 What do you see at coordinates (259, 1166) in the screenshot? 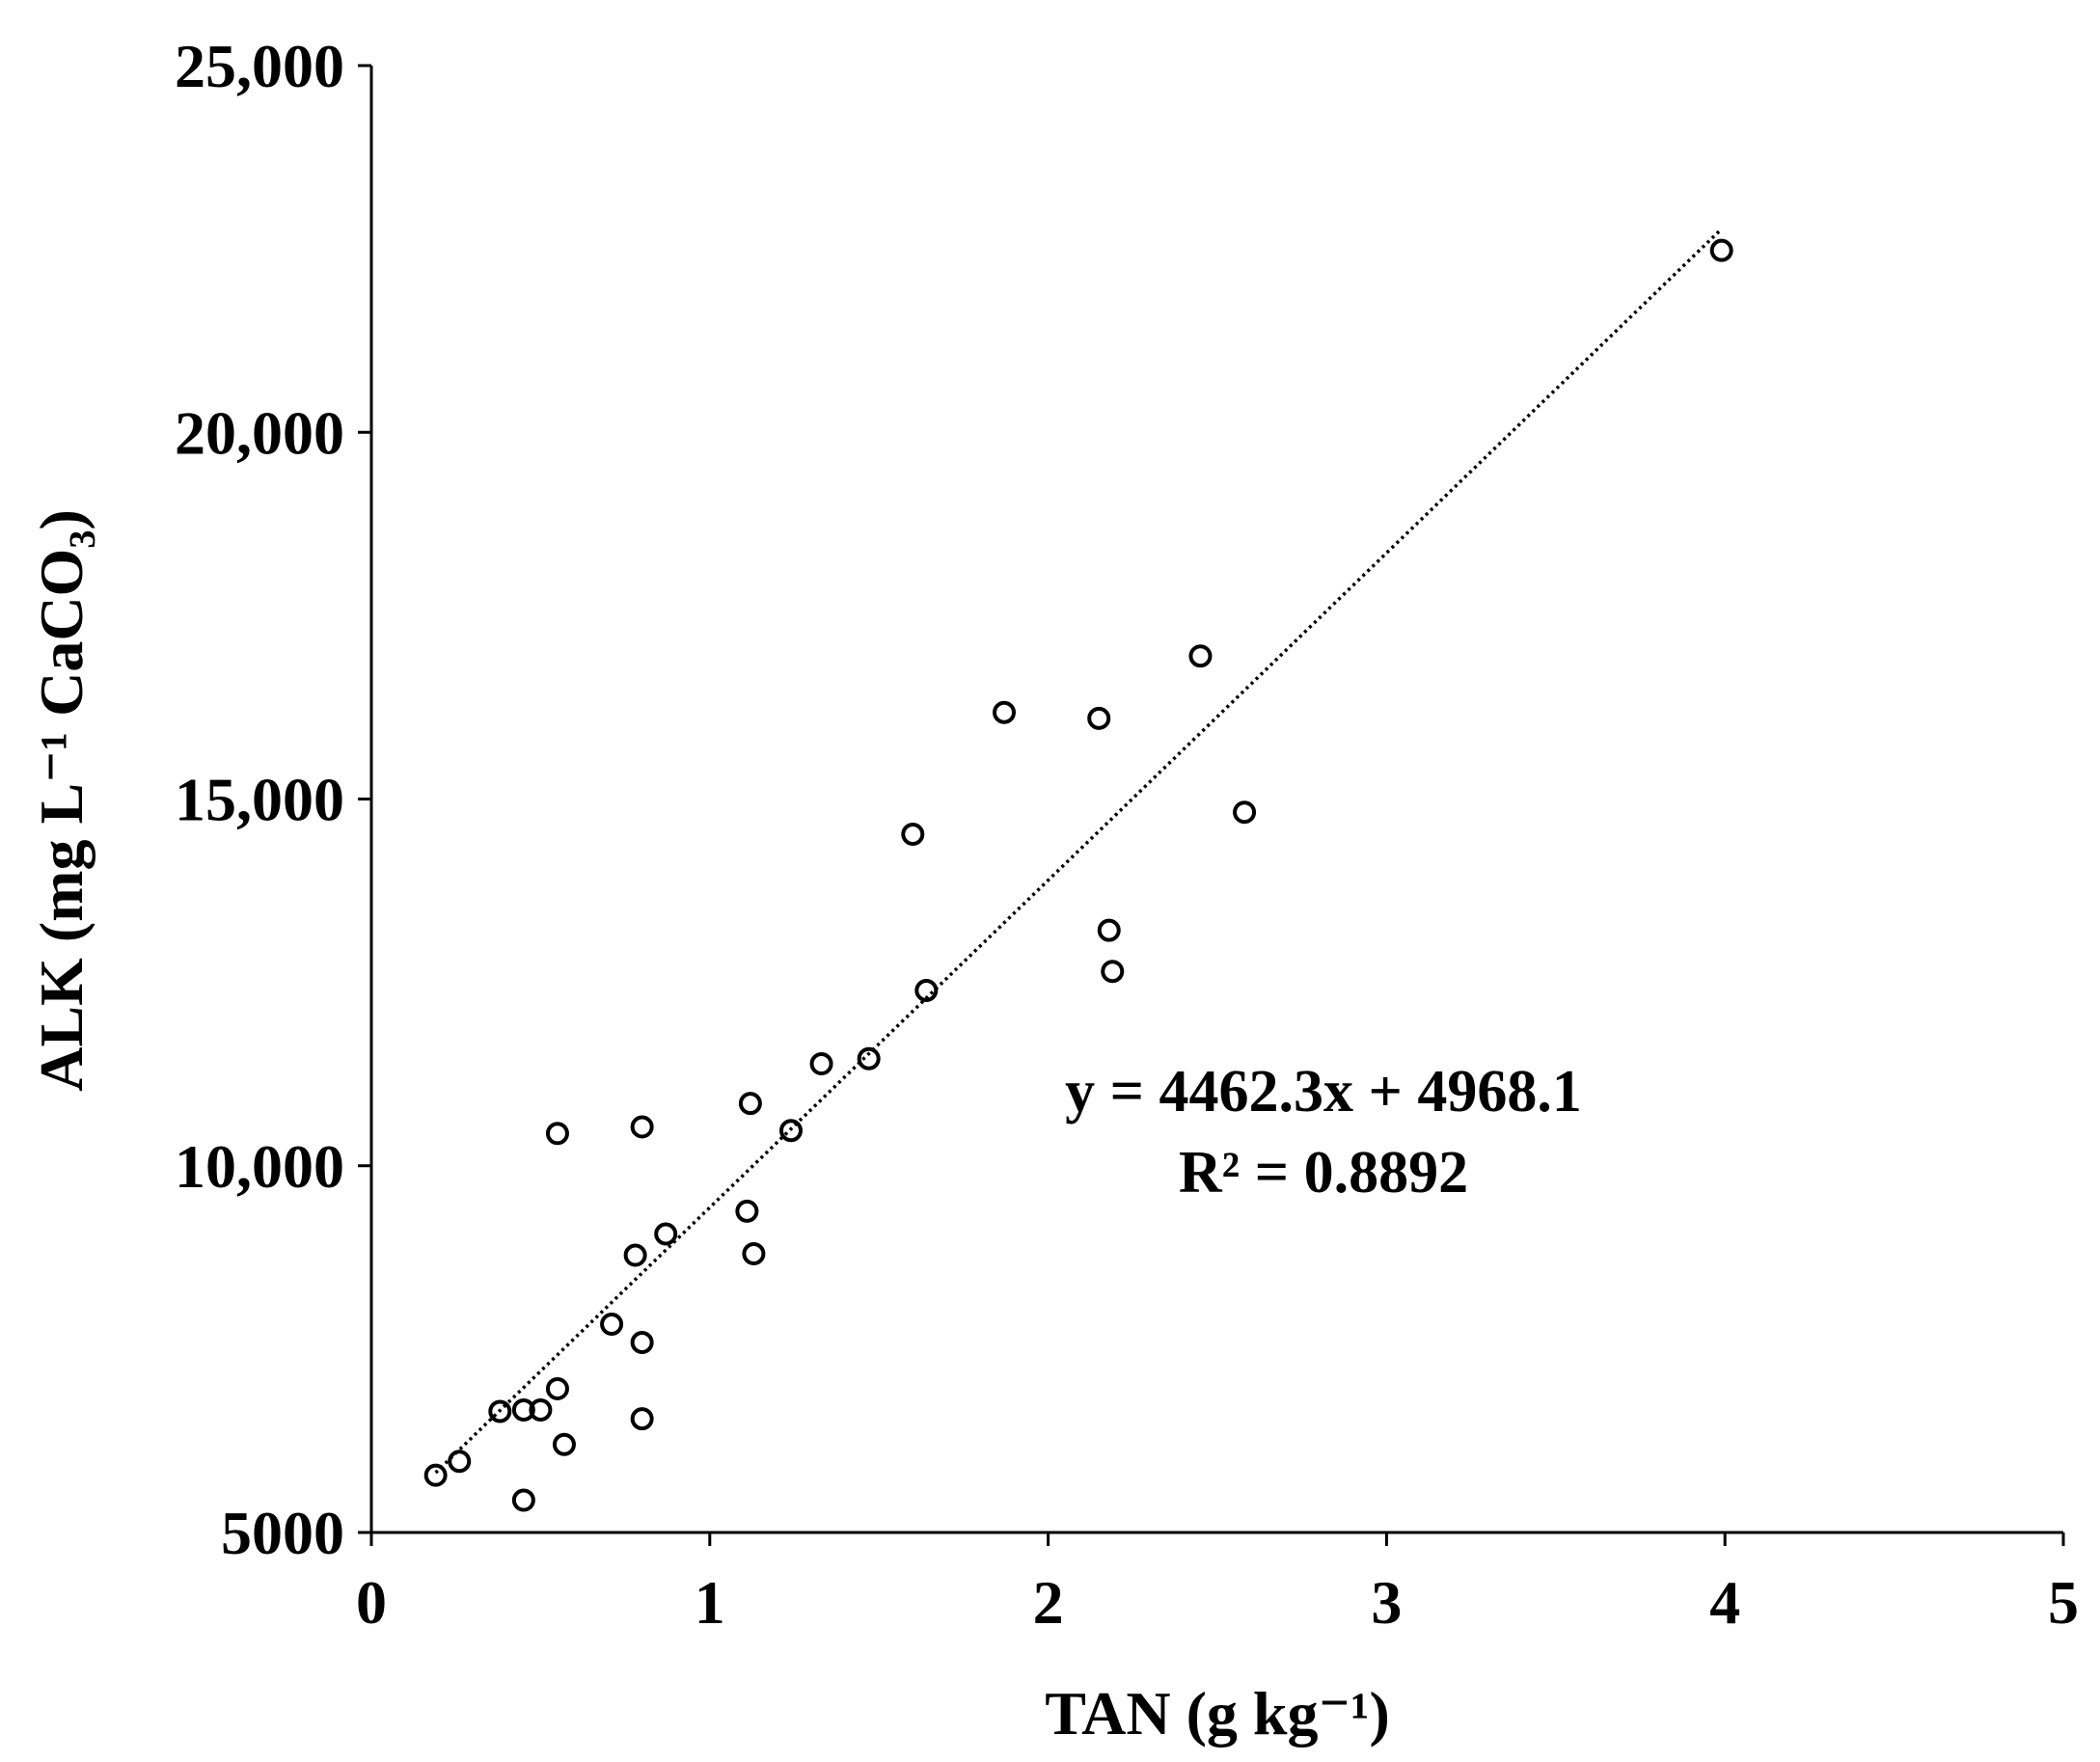
I see `y-tick-label: 10,000` at bounding box center [259, 1166].